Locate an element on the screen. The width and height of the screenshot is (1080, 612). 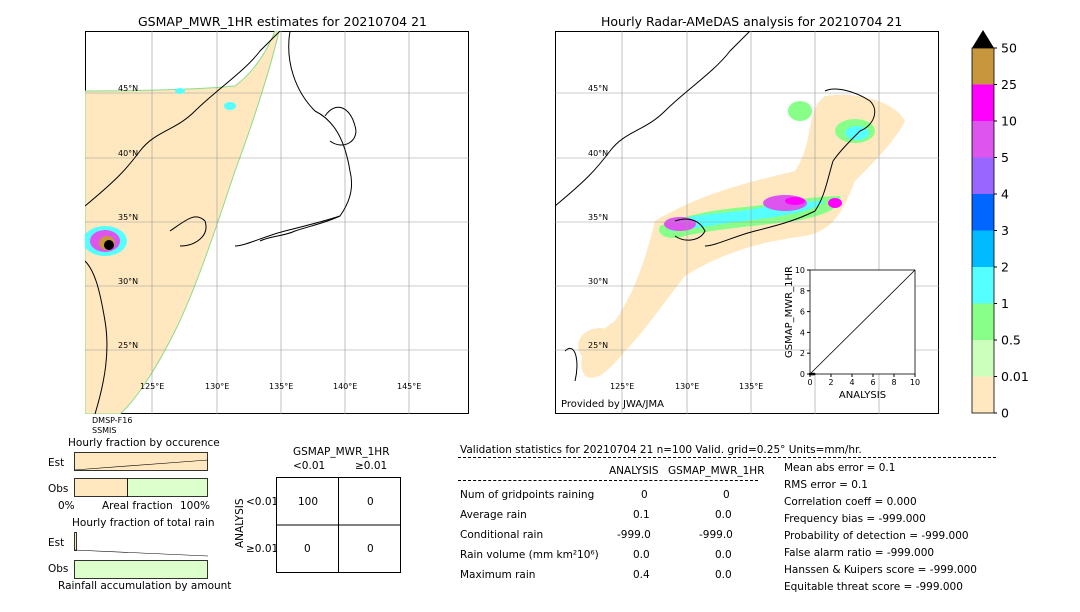
y-tick-label: 10 is located at coordinates (800, 270).